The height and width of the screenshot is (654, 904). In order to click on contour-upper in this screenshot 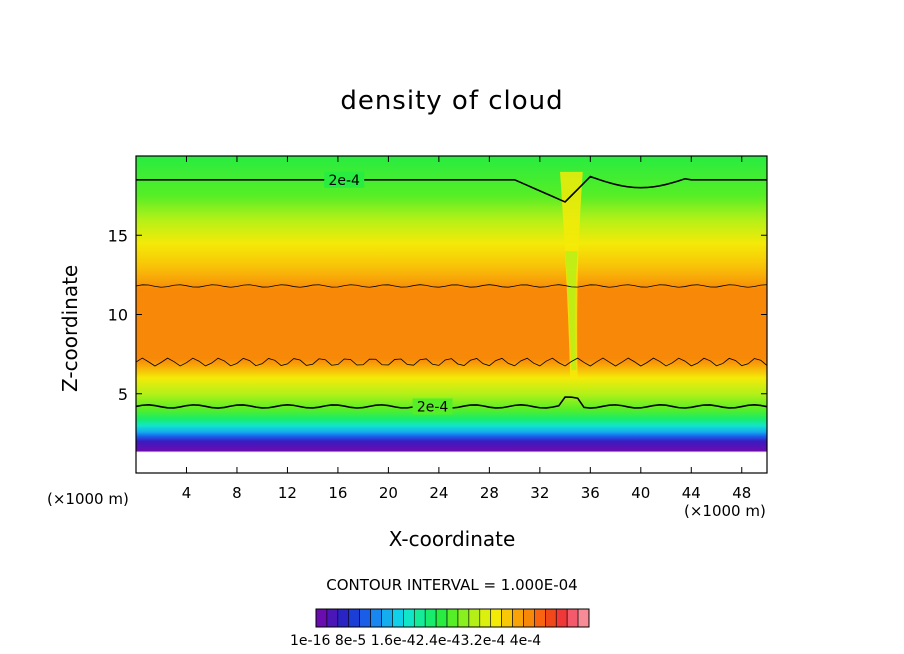, I will do `click(451, 189)`.